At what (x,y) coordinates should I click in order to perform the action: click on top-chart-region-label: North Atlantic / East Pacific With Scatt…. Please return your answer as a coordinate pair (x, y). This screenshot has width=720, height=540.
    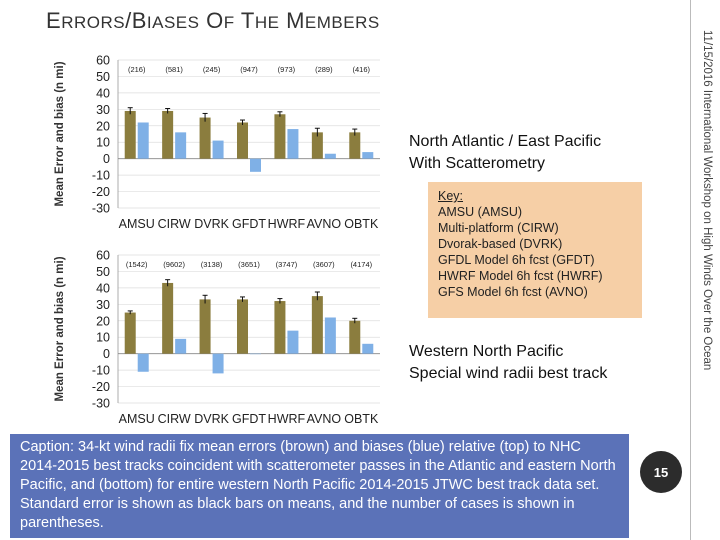
    Looking at the image, I should click on (505, 153).